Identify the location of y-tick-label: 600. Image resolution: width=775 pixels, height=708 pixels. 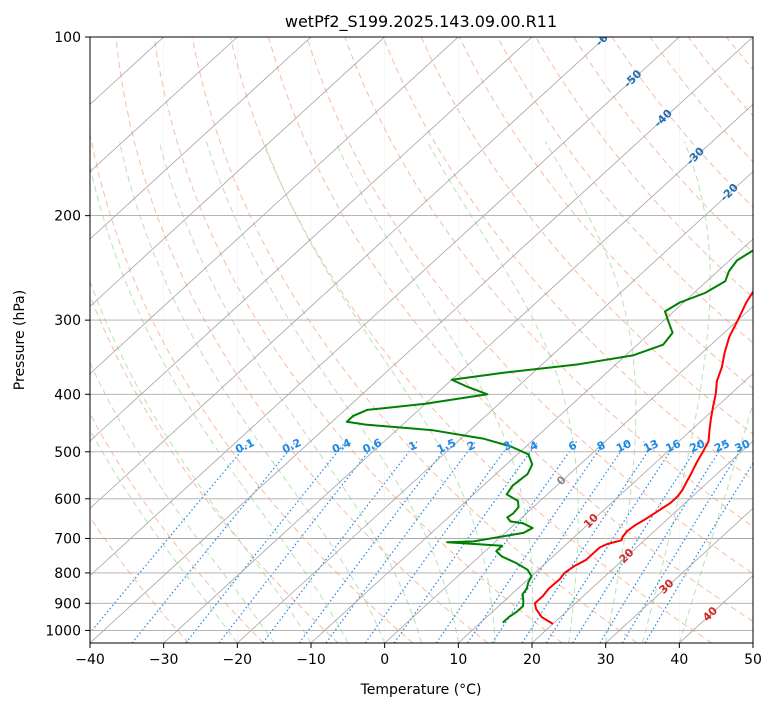
(67, 500).